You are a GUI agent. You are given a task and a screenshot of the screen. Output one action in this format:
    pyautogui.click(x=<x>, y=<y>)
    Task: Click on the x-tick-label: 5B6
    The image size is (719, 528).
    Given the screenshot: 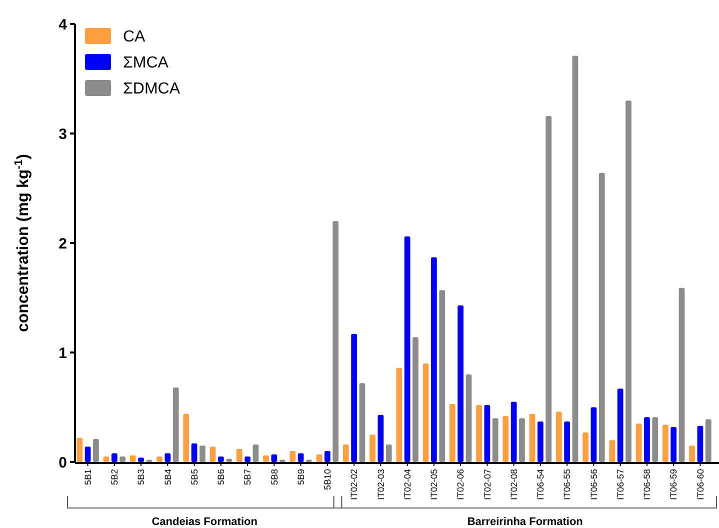 What is the action you would take?
    pyautogui.click(x=221, y=477)
    